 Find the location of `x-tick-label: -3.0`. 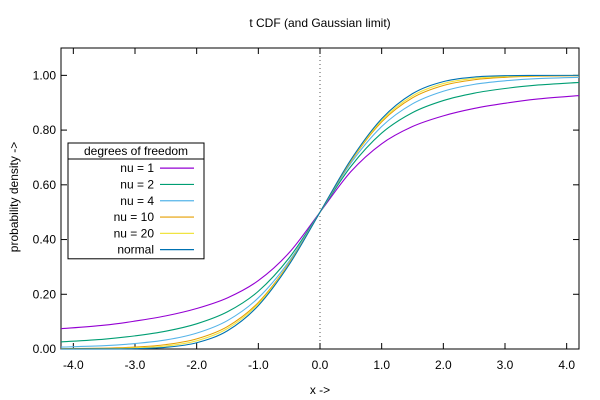

x-tick-label: -3.0 is located at coordinates (135, 365).